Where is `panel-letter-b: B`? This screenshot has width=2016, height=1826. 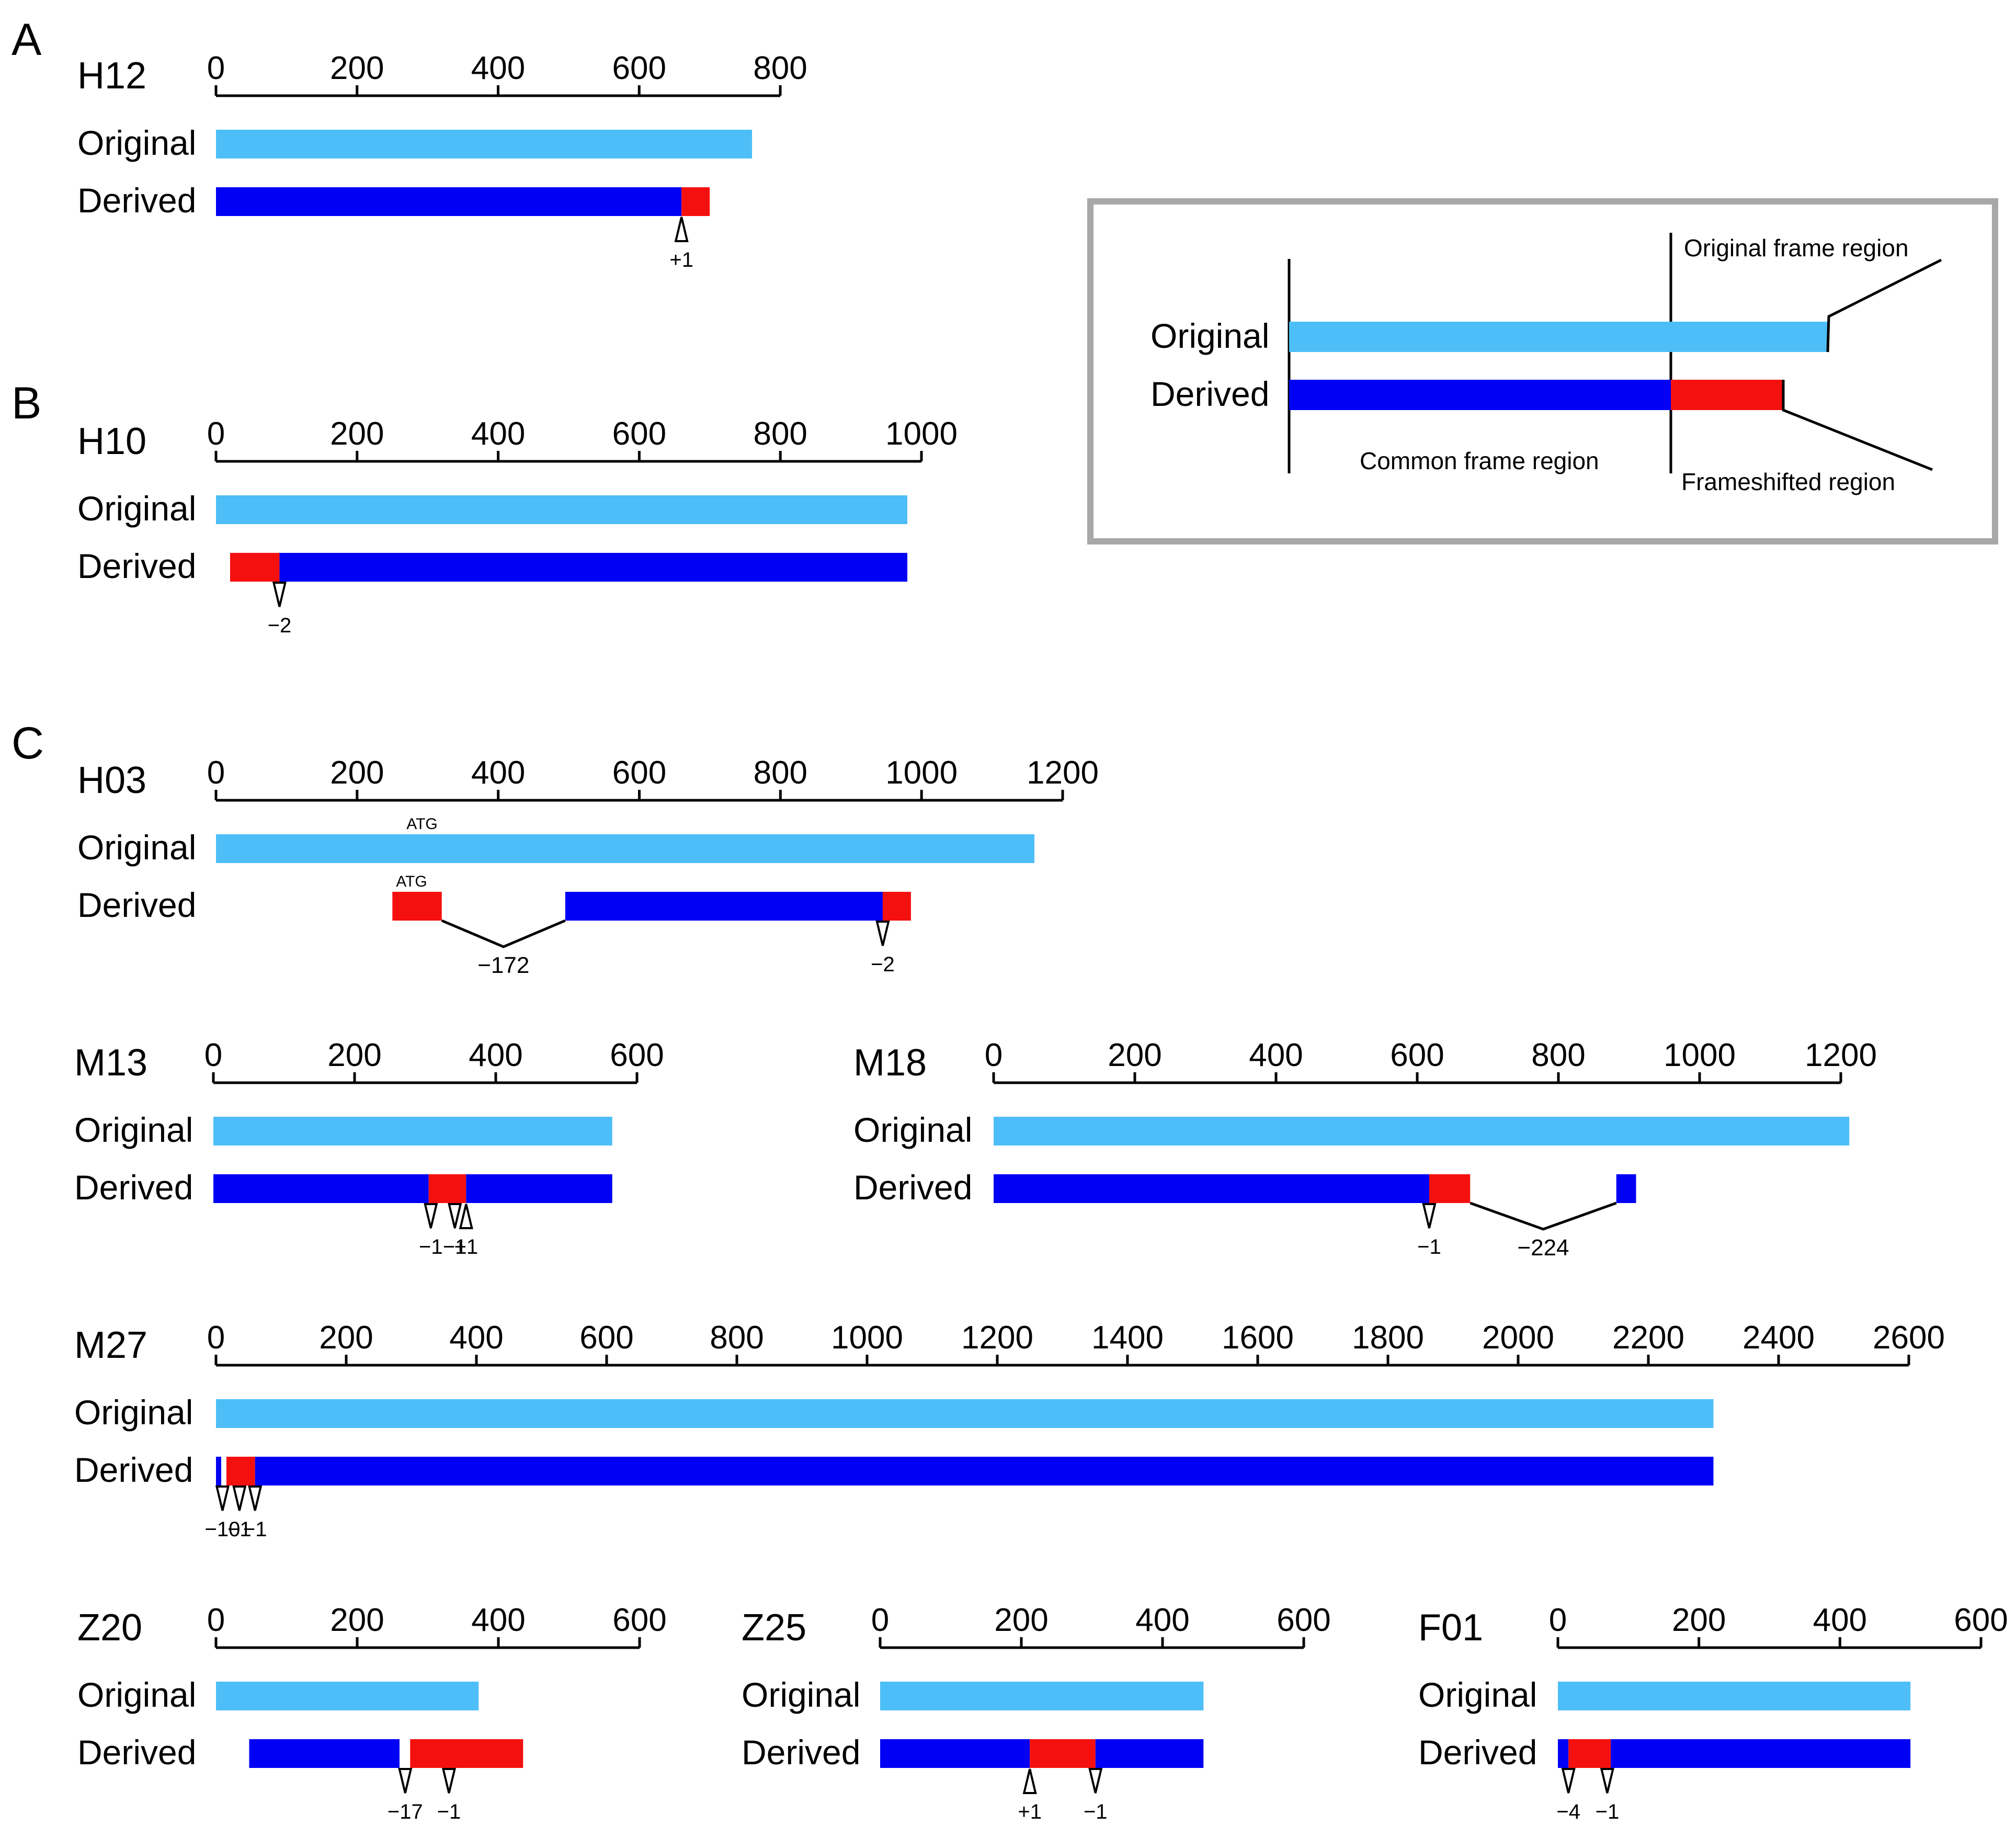
panel-letter-b: B is located at coordinates (26, 403).